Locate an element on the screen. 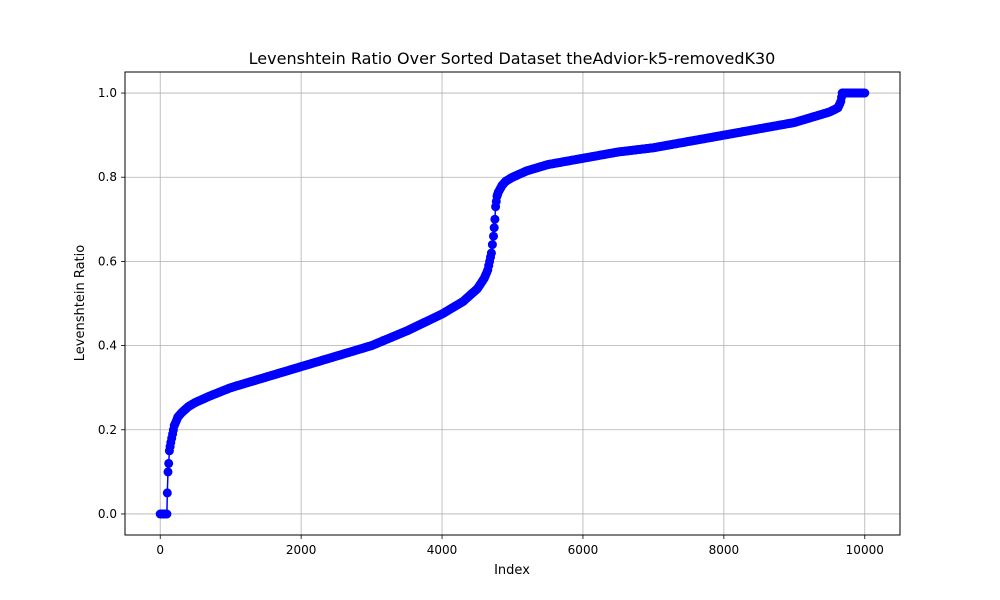  x-tick-label: 10000 is located at coordinates (865, 550).